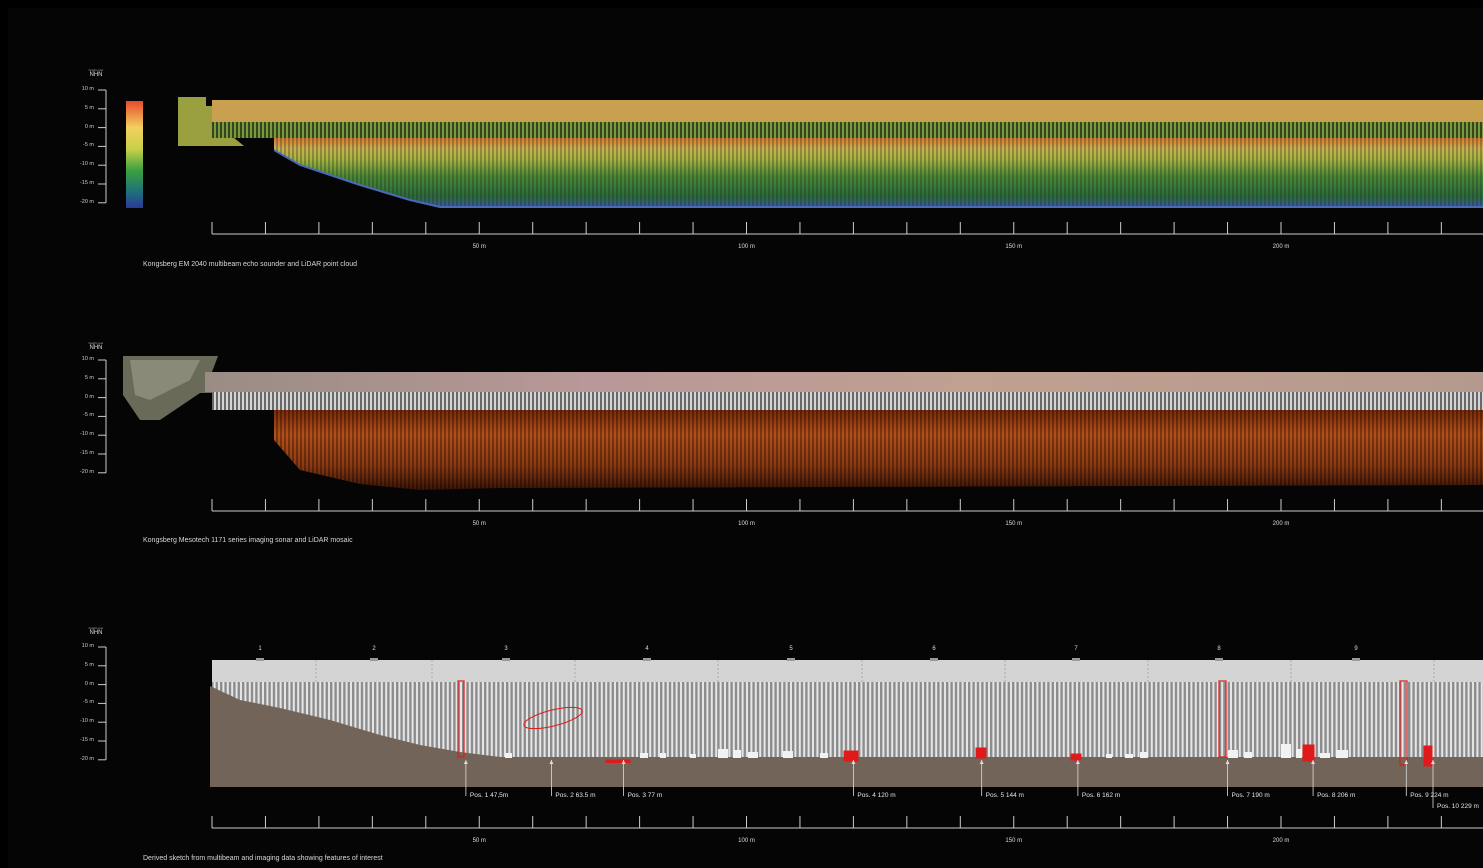 The width and height of the screenshot is (1483, 868). Describe the element at coordinates (1250, 795) in the screenshot. I see `position-label: Pos. 7 190 m` at that location.